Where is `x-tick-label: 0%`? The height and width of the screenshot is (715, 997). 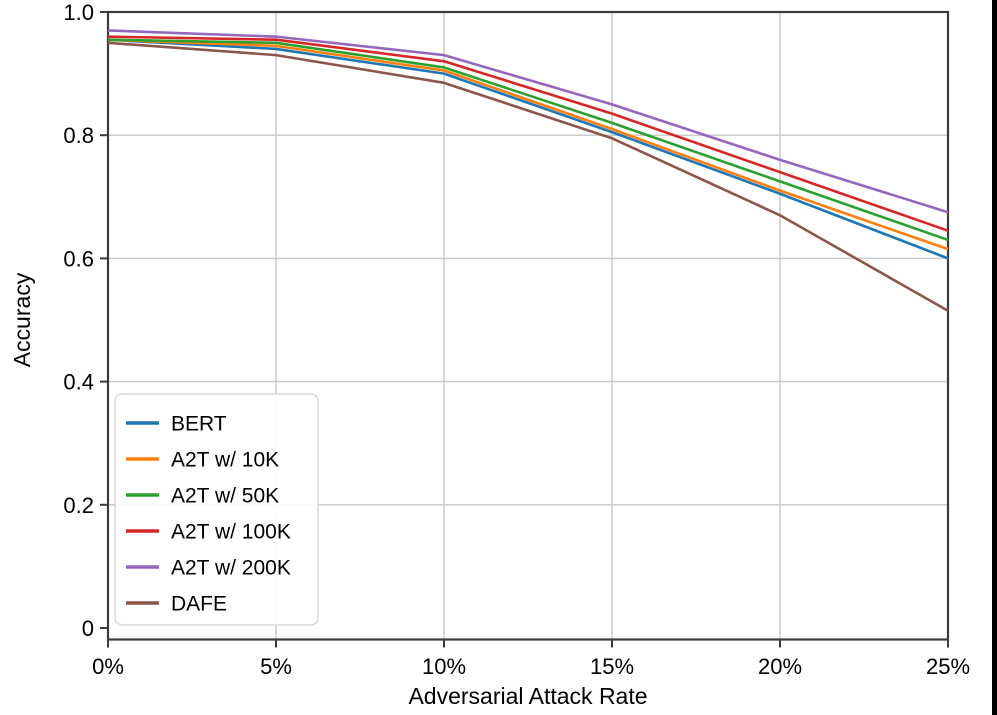
x-tick-label: 0% is located at coordinates (108, 666).